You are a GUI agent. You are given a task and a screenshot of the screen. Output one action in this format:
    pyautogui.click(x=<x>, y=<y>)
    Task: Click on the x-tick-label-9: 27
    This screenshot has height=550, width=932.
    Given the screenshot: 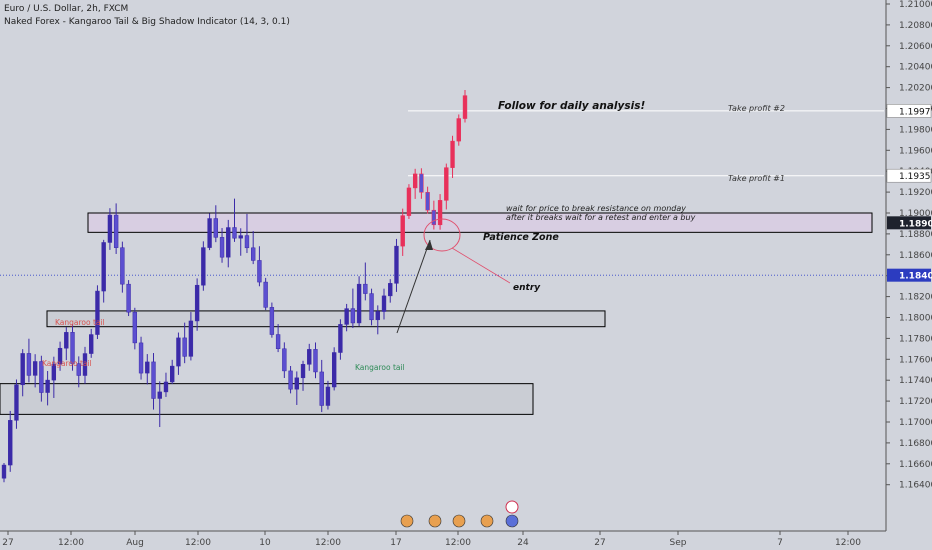 What is the action you would take?
    pyautogui.click(x=599, y=543)
    